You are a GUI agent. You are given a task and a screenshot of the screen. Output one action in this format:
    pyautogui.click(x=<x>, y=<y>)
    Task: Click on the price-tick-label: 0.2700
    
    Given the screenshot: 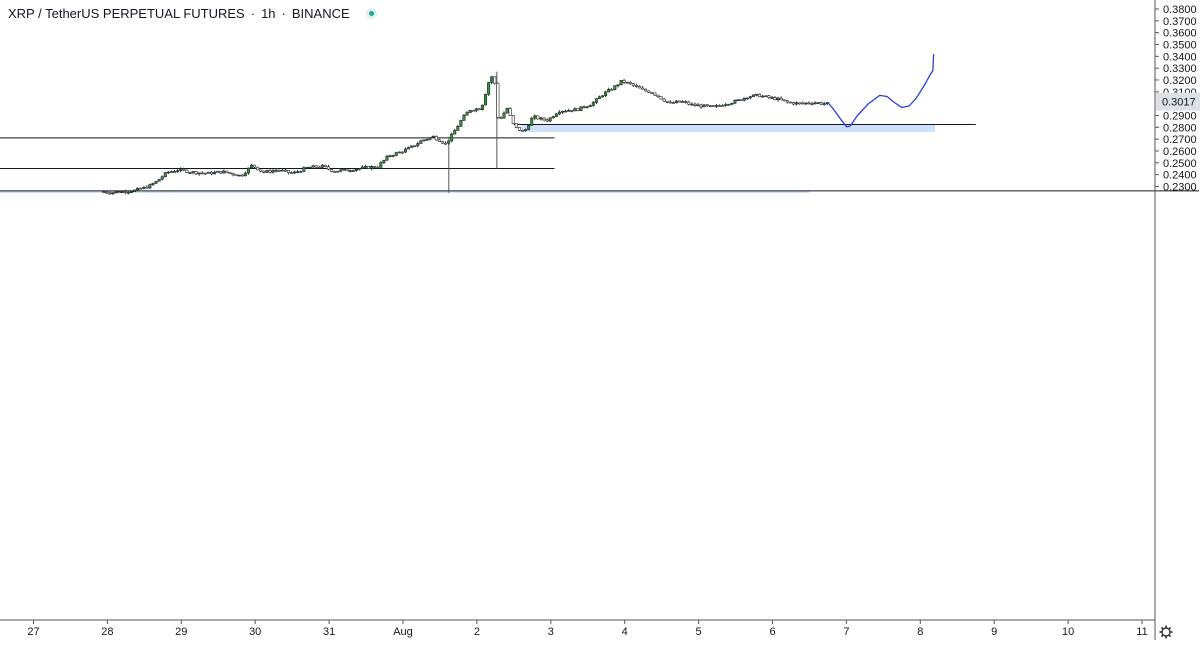 What is the action you would take?
    pyautogui.click(x=1180, y=140)
    